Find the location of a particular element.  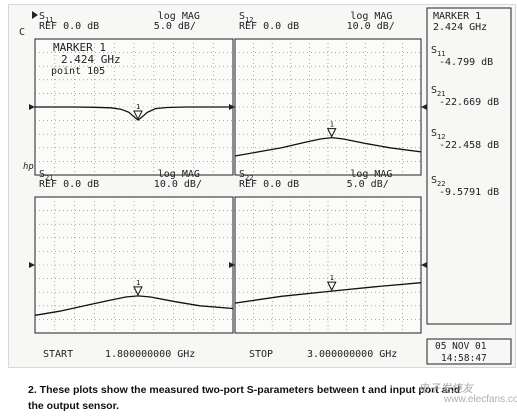

side-readout-s21-value: -22.669 dB is located at coordinates (469, 102).